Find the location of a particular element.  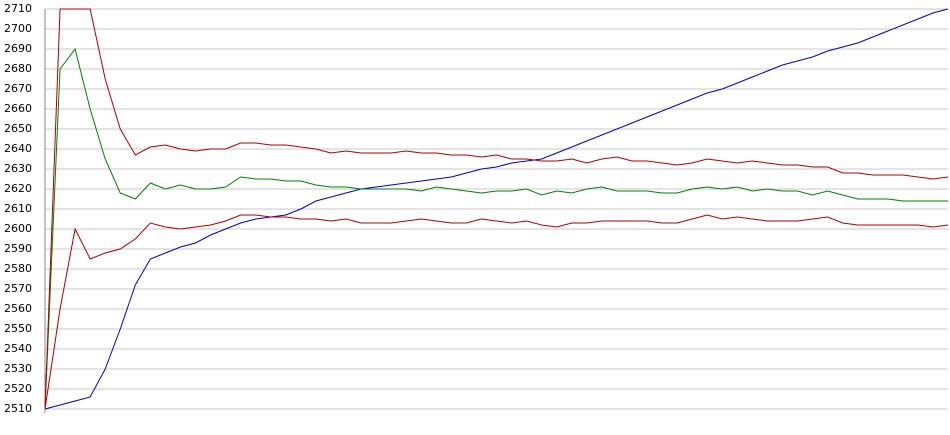

y-tick-label: 2510 is located at coordinates (18, 408).